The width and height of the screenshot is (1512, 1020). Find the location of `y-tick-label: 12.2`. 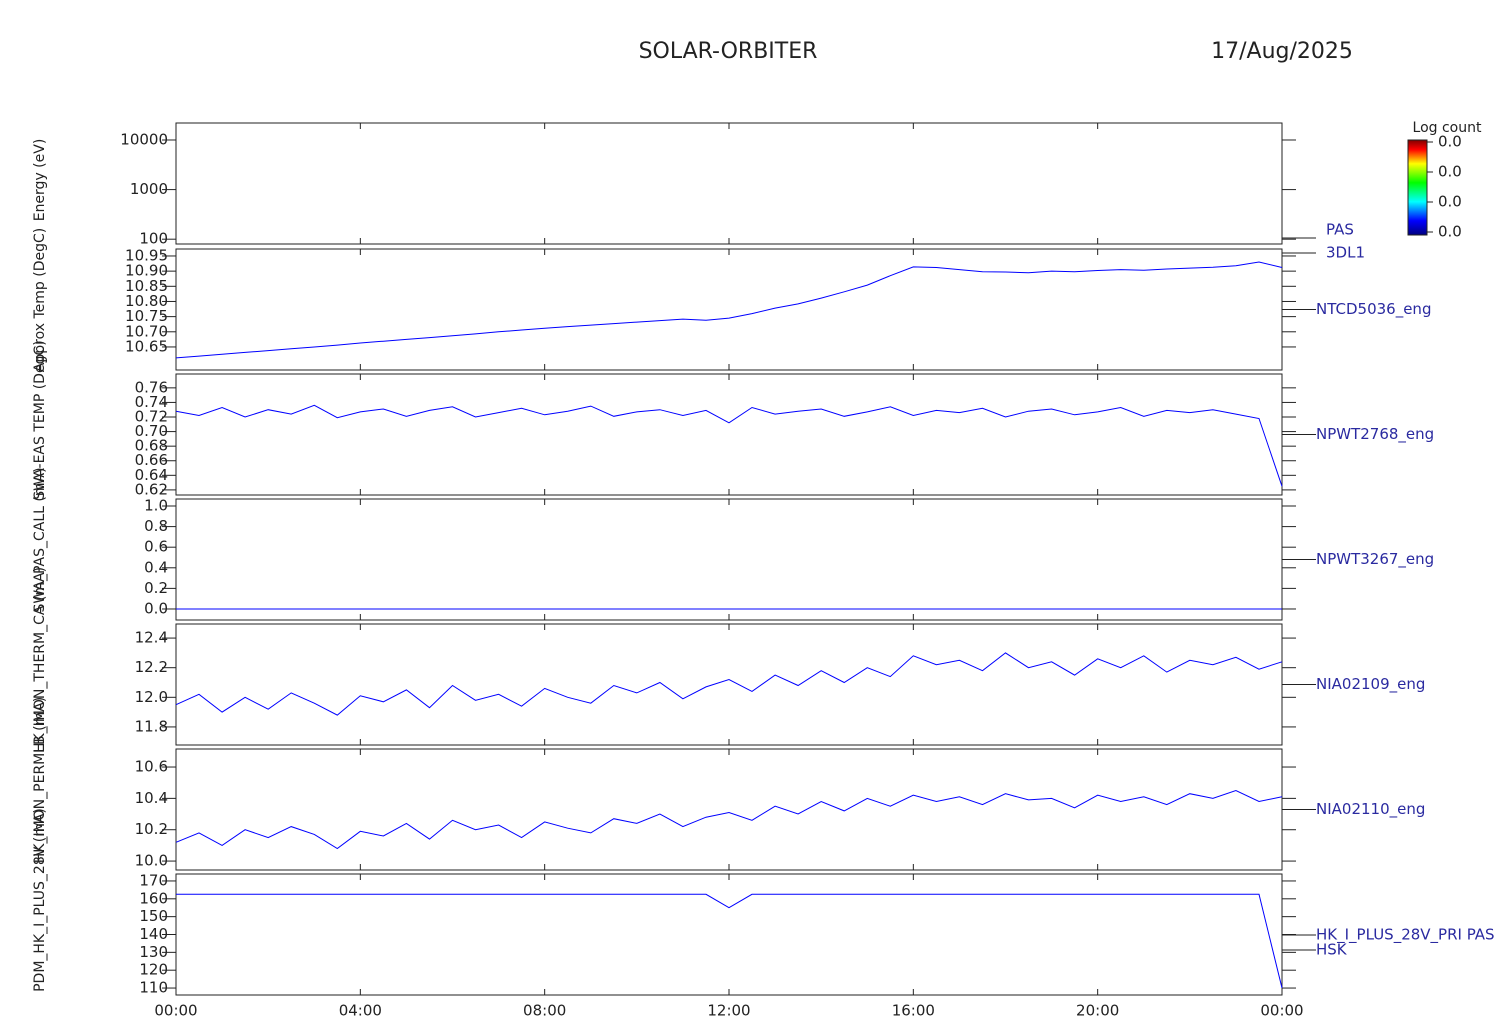

y-tick-label: 12.2 is located at coordinates (151, 667).